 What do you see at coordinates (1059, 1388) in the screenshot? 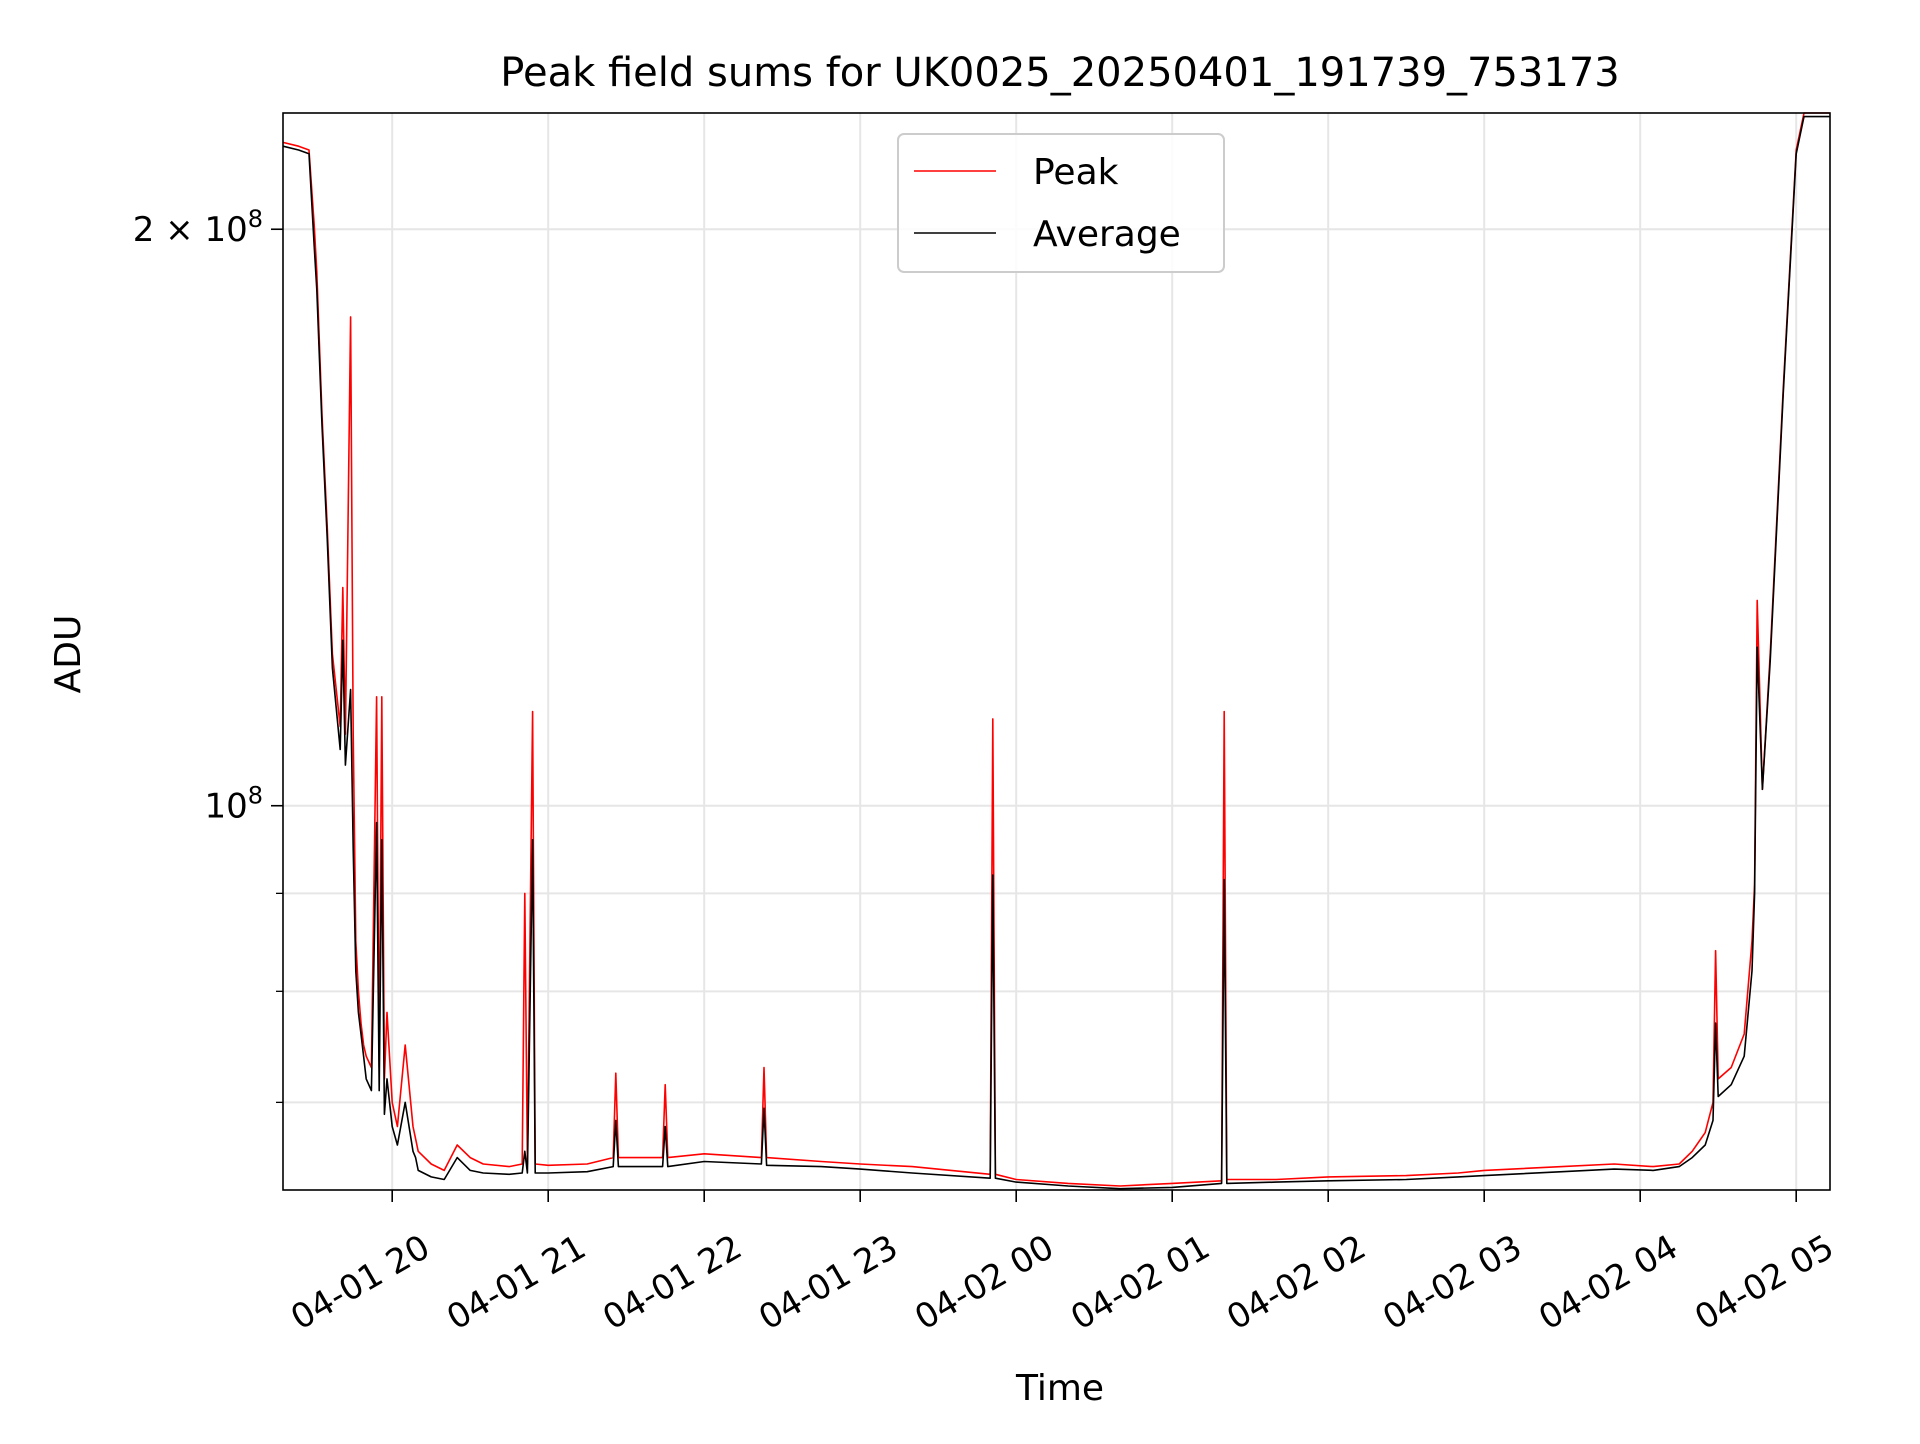
I see `x-axis-label: Time` at bounding box center [1059, 1388].